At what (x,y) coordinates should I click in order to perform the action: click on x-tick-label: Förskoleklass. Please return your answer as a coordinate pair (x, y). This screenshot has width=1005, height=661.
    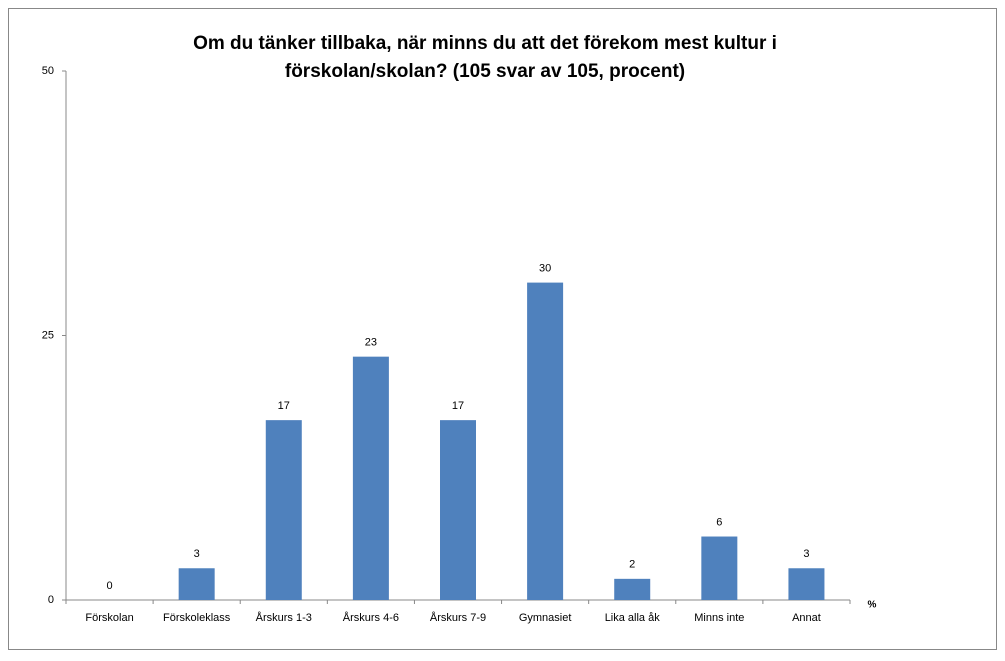
    Looking at the image, I should click on (197, 618).